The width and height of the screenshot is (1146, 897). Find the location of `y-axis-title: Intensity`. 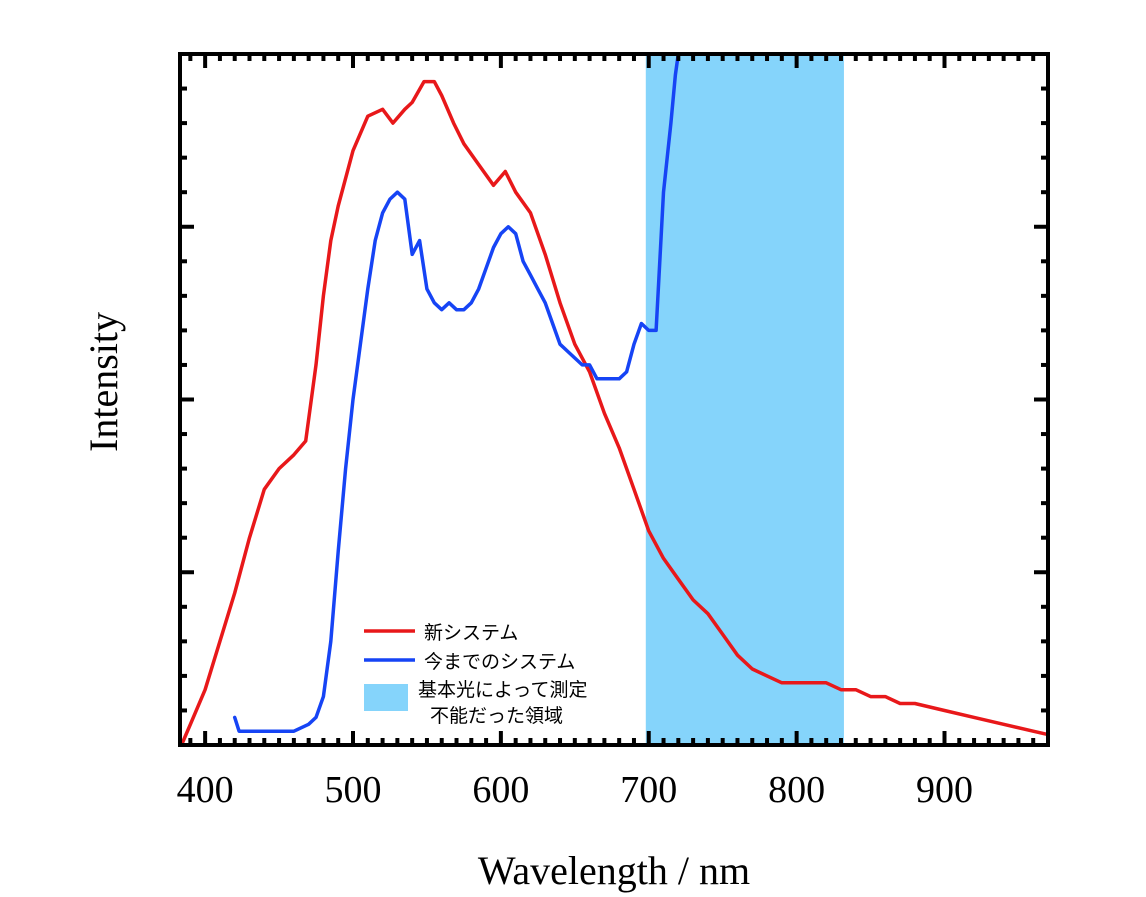

y-axis-title: Intensity is located at coordinates (103, 382).